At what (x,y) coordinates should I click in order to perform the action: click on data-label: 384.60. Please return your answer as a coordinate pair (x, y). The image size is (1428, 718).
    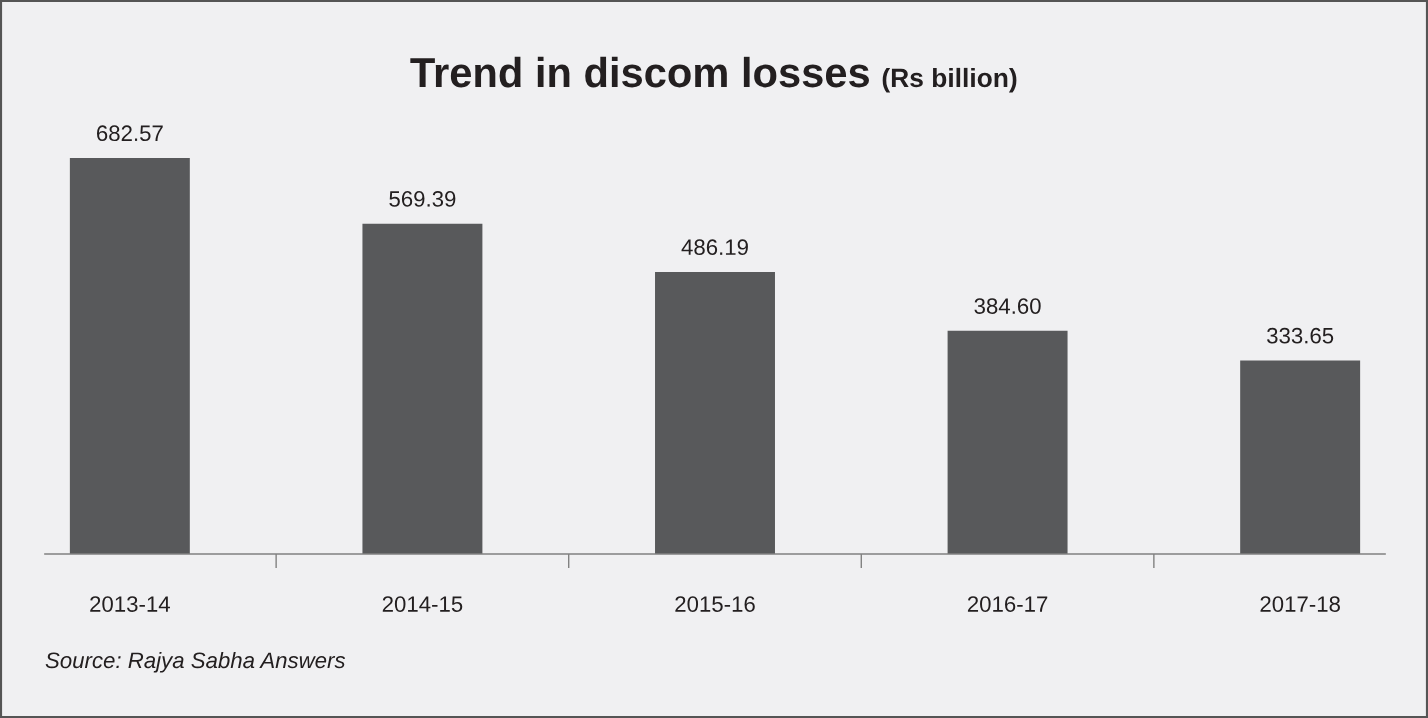
    Looking at the image, I should click on (1007, 306).